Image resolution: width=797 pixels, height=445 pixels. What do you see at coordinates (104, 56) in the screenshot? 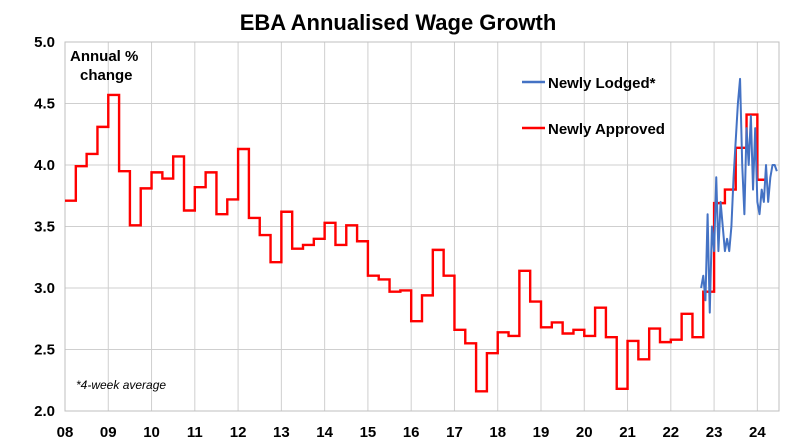
I see `y-axis-label-line1: Annual %` at bounding box center [104, 56].